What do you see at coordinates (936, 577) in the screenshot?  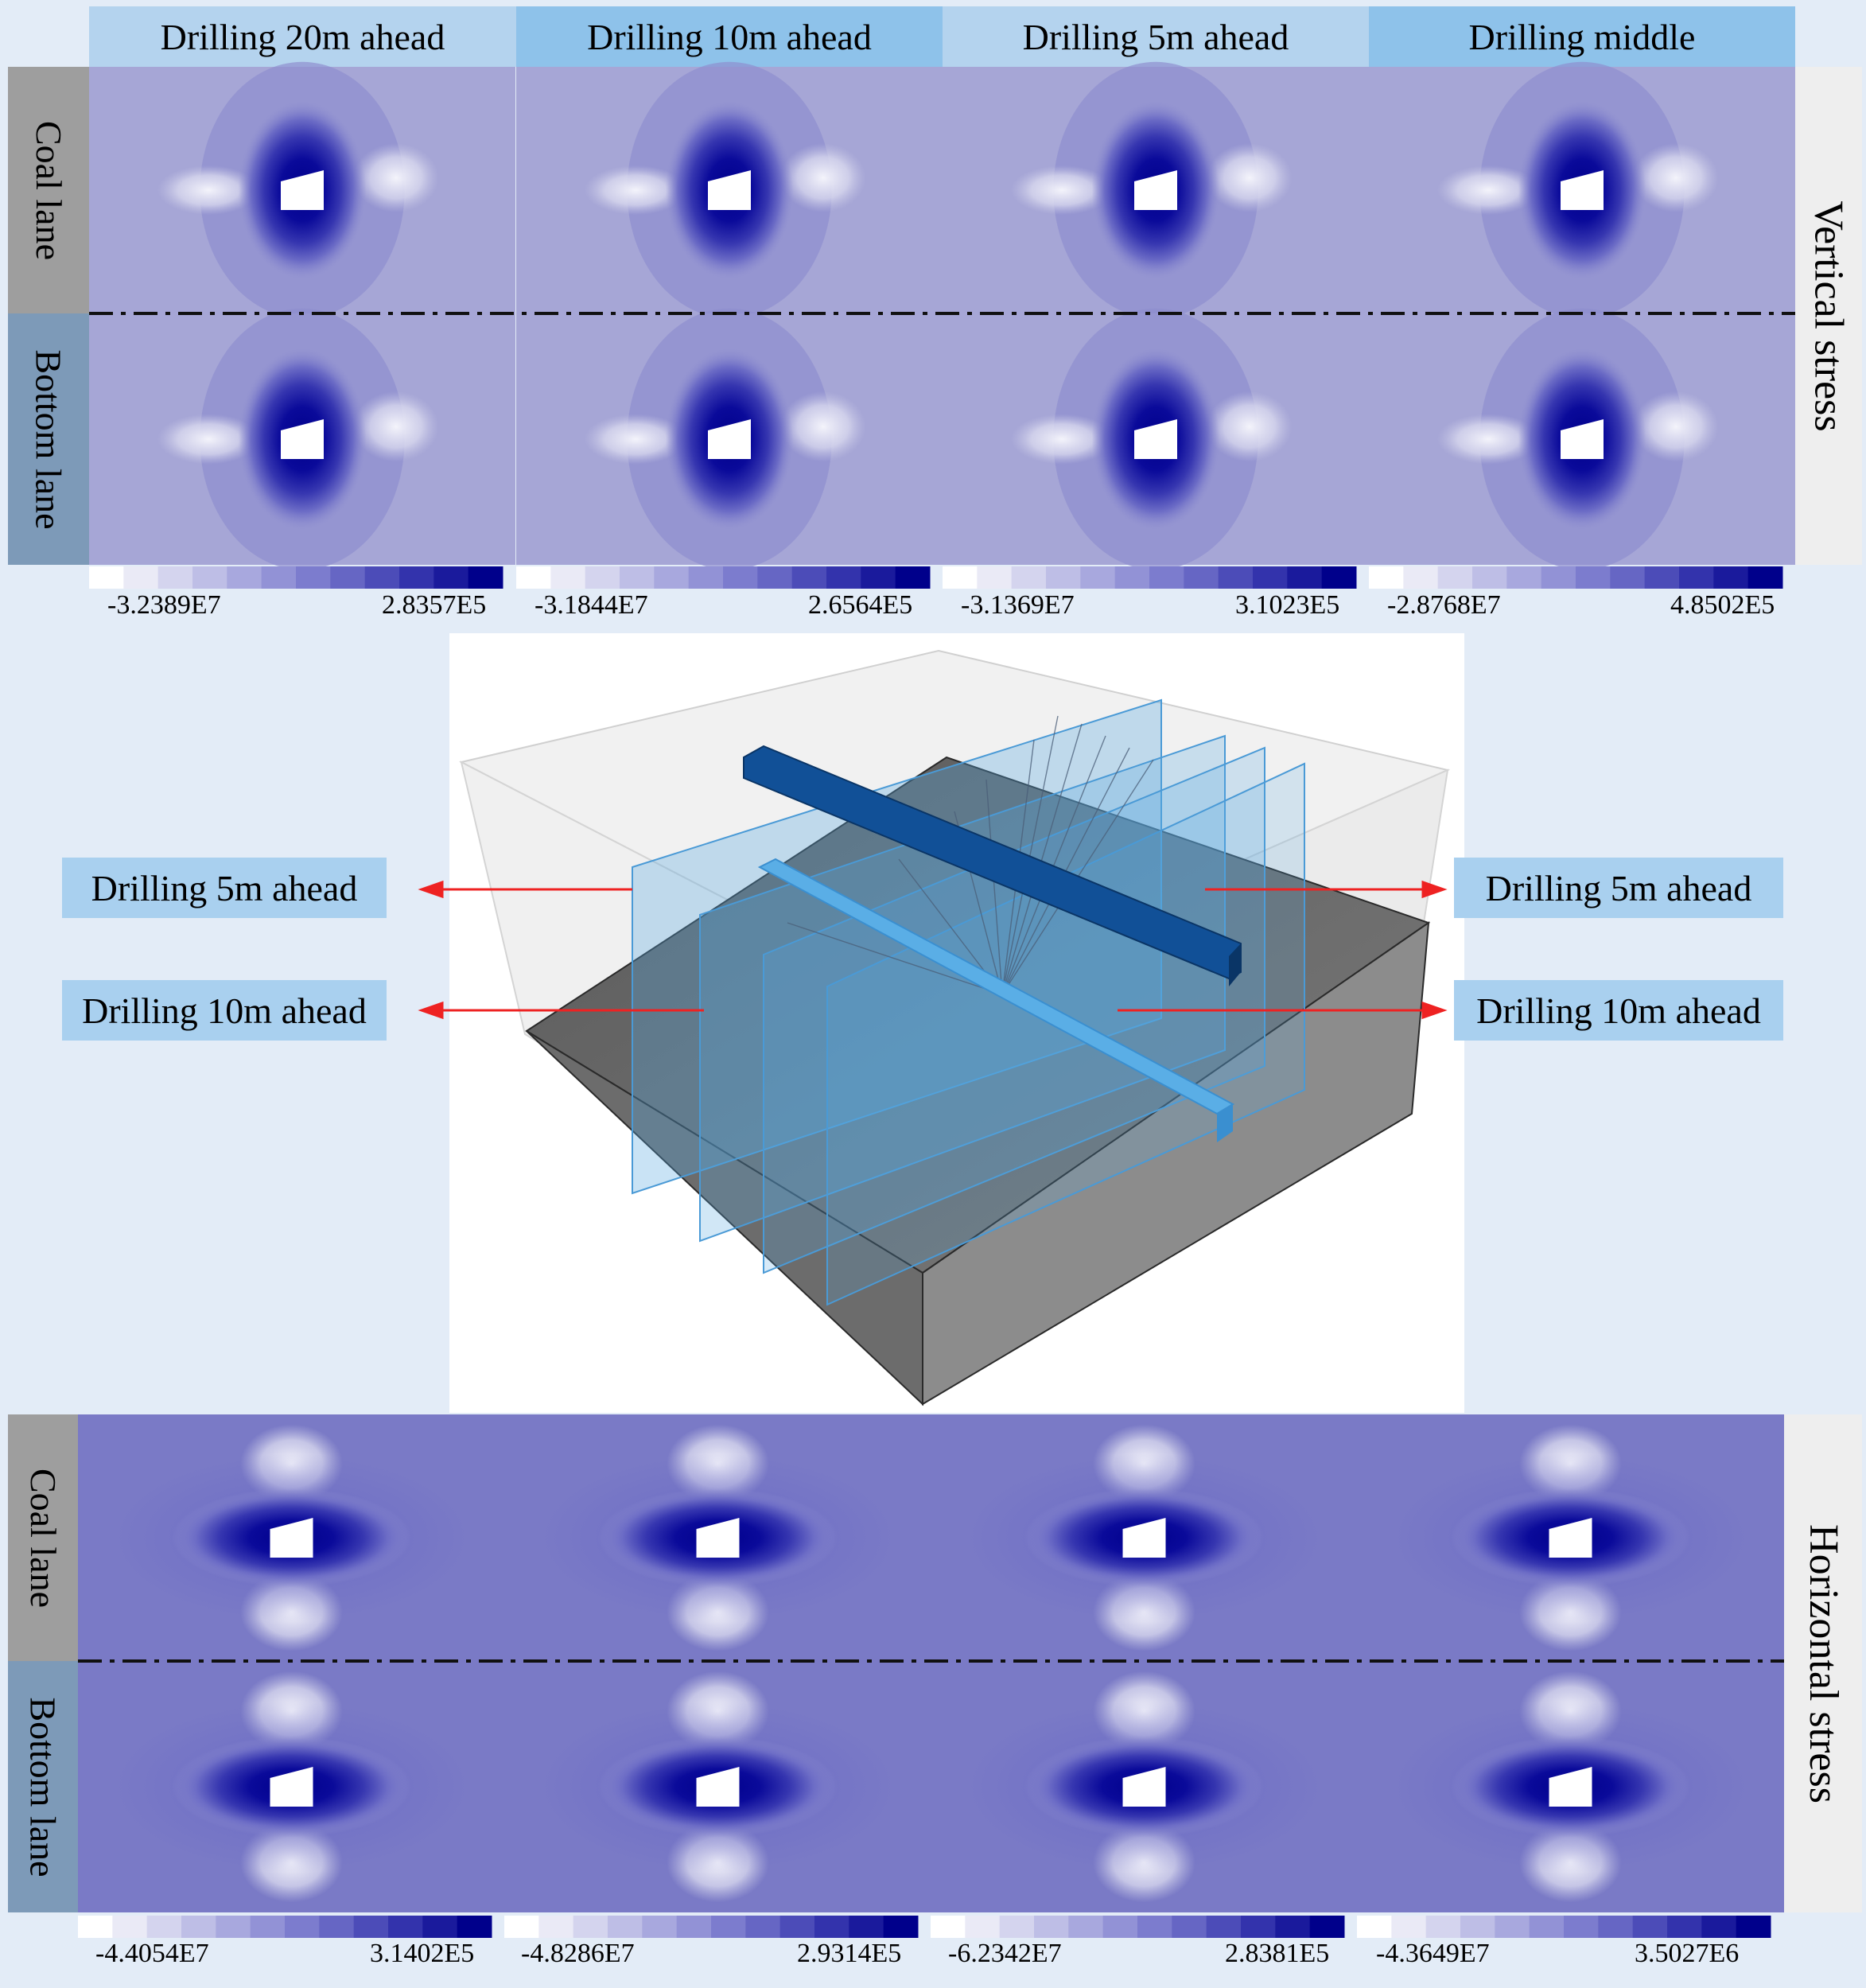 I see `vertical-legends` at bounding box center [936, 577].